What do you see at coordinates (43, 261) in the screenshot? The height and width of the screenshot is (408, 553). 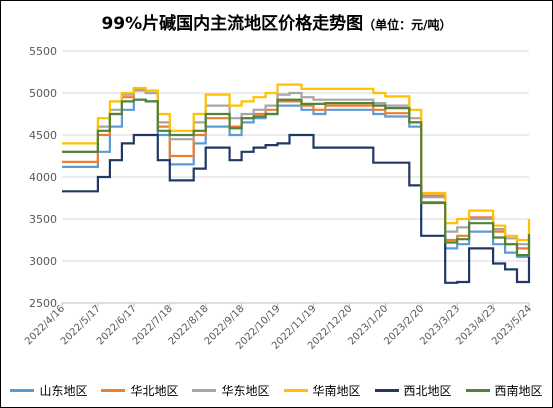 I see `y-tick-label: 3000` at bounding box center [43, 261].